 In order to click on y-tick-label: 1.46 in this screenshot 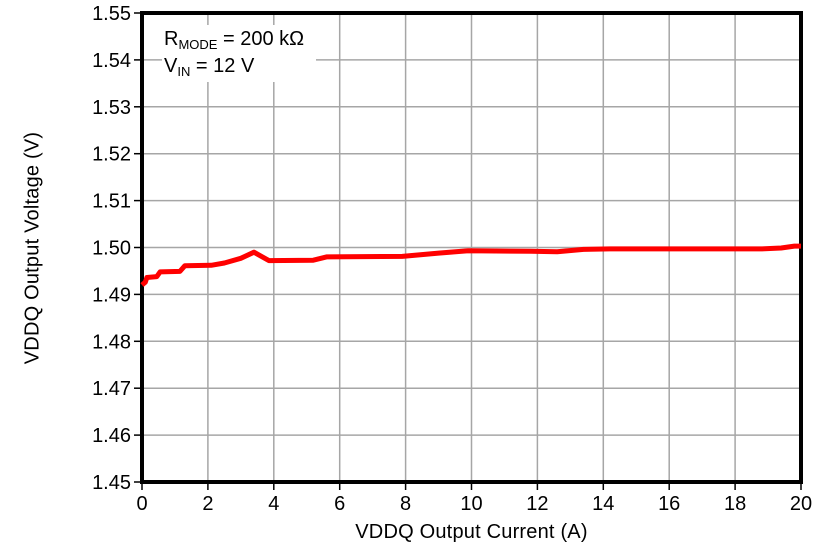, I will do `click(111, 436)`.